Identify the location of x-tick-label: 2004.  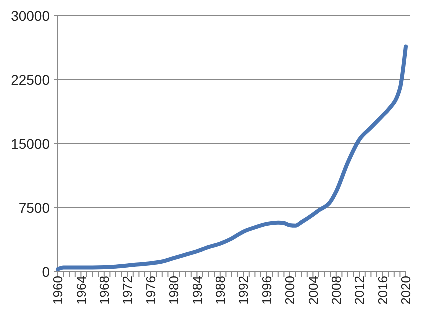
(313, 290).